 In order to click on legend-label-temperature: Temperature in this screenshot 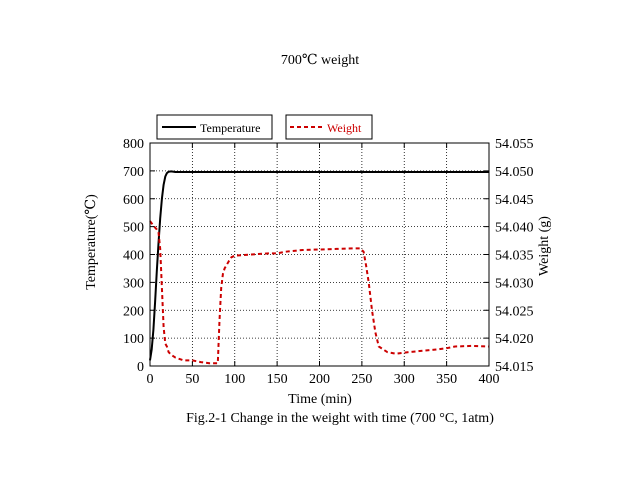, I will do `click(230, 128)`.